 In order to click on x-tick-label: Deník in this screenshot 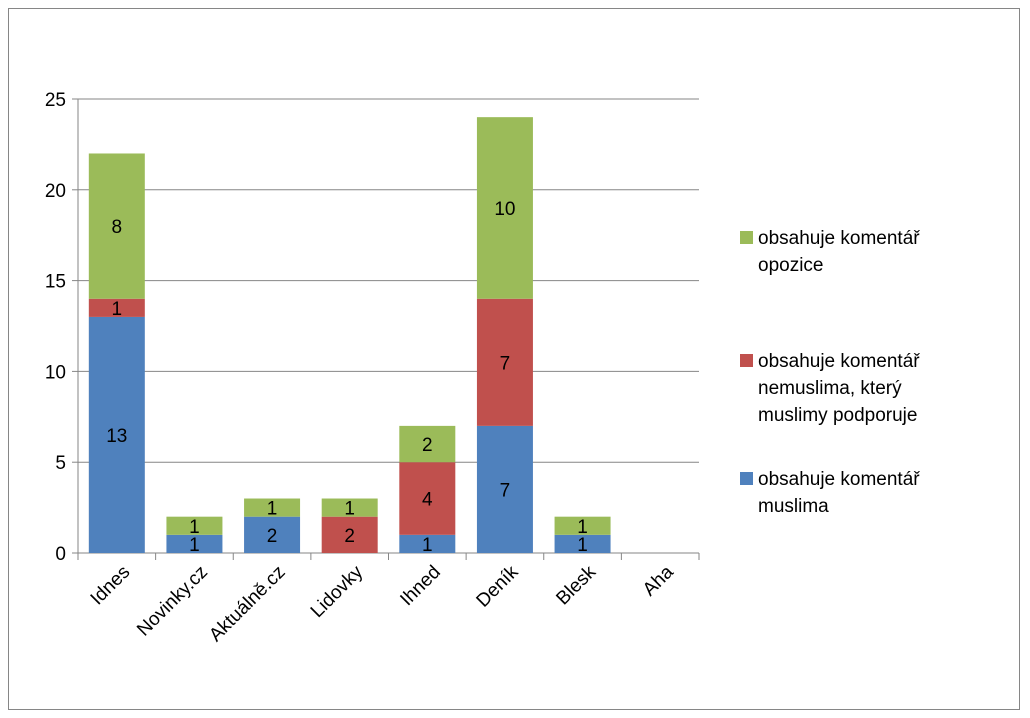, I will do `click(498, 586)`.